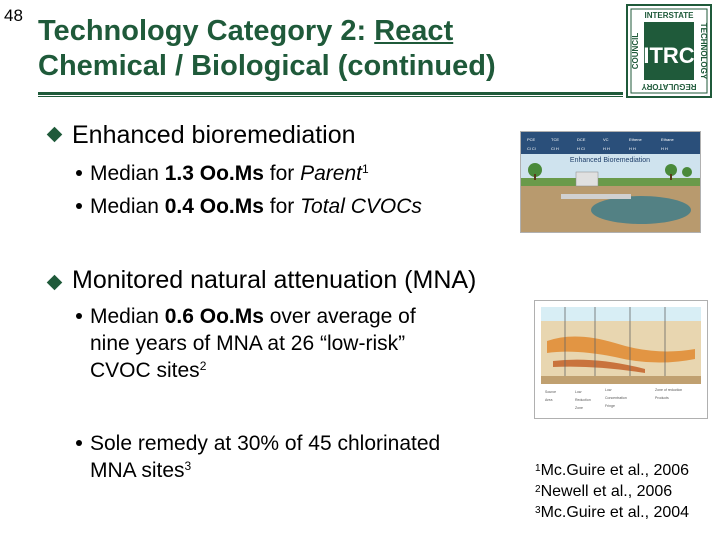 Image resolution: width=720 pixels, height=540 pixels. I want to click on bioremediation-diagram-title: Enhanced Bioremediation, so click(610, 160).